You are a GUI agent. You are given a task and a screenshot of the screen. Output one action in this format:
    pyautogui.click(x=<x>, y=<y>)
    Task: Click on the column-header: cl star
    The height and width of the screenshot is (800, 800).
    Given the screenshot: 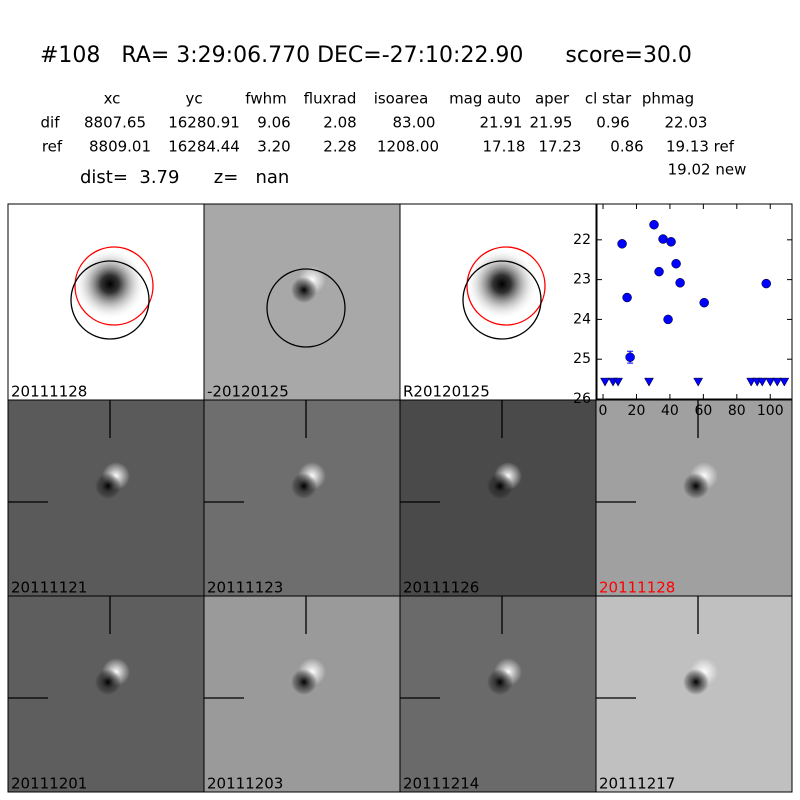 What is the action you would take?
    pyautogui.click(x=608, y=99)
    